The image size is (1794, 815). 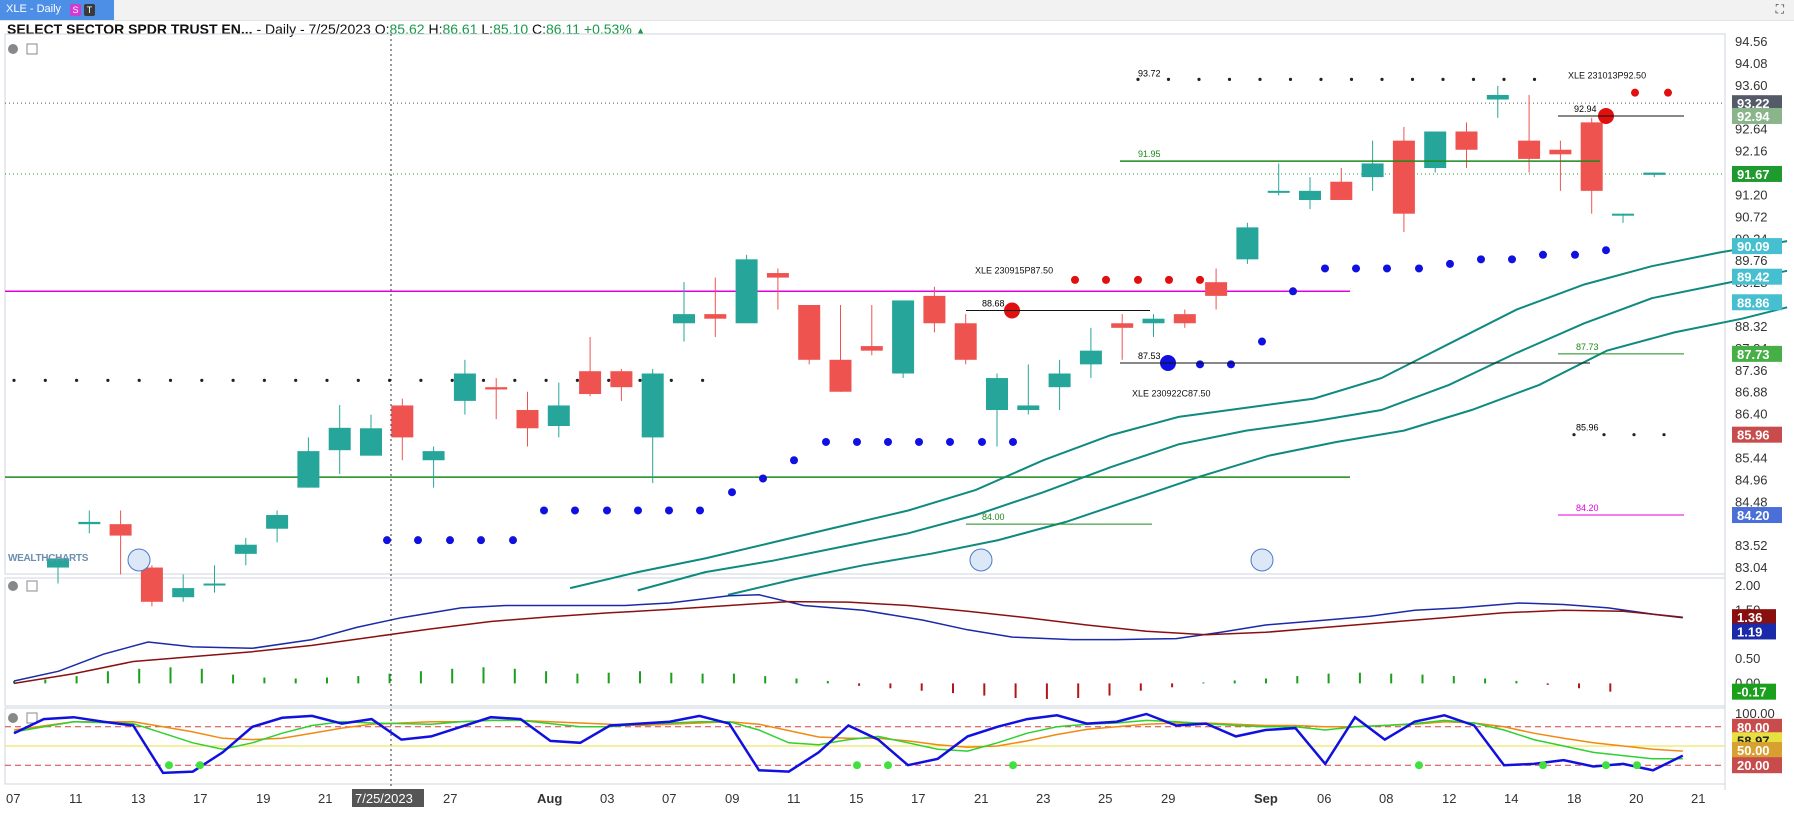 What do you see at coordinates (1753, 354) in the screenshot?
I see `price-badge-label: 87.73` at bounding box center [1753, 354].